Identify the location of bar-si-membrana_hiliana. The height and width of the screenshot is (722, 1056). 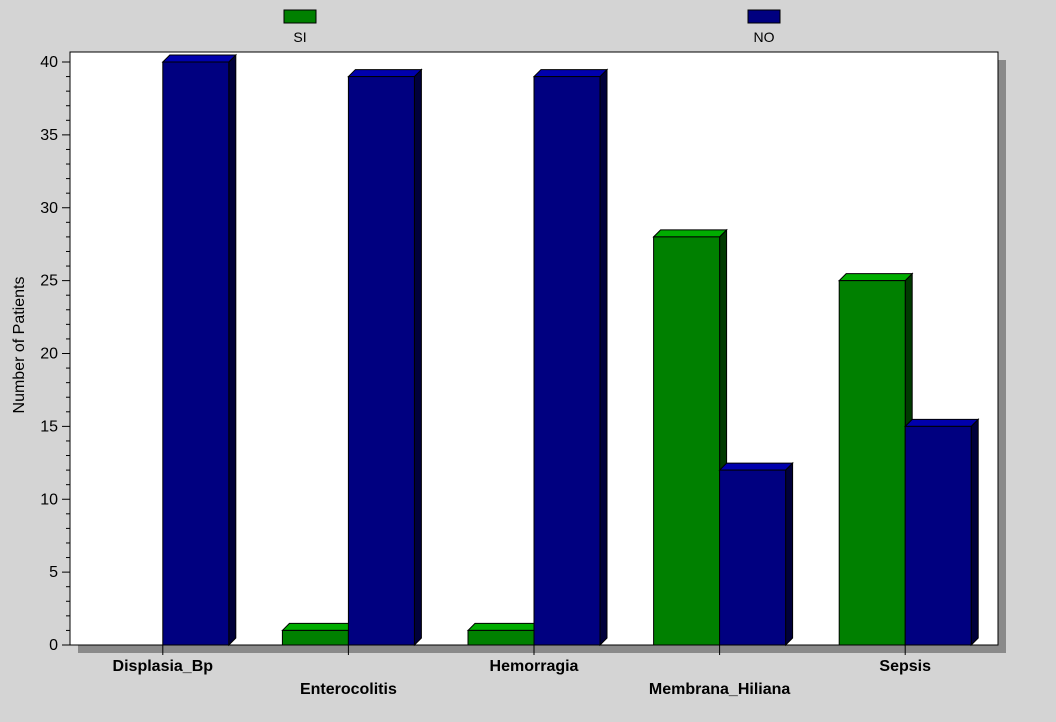
(690, 437).